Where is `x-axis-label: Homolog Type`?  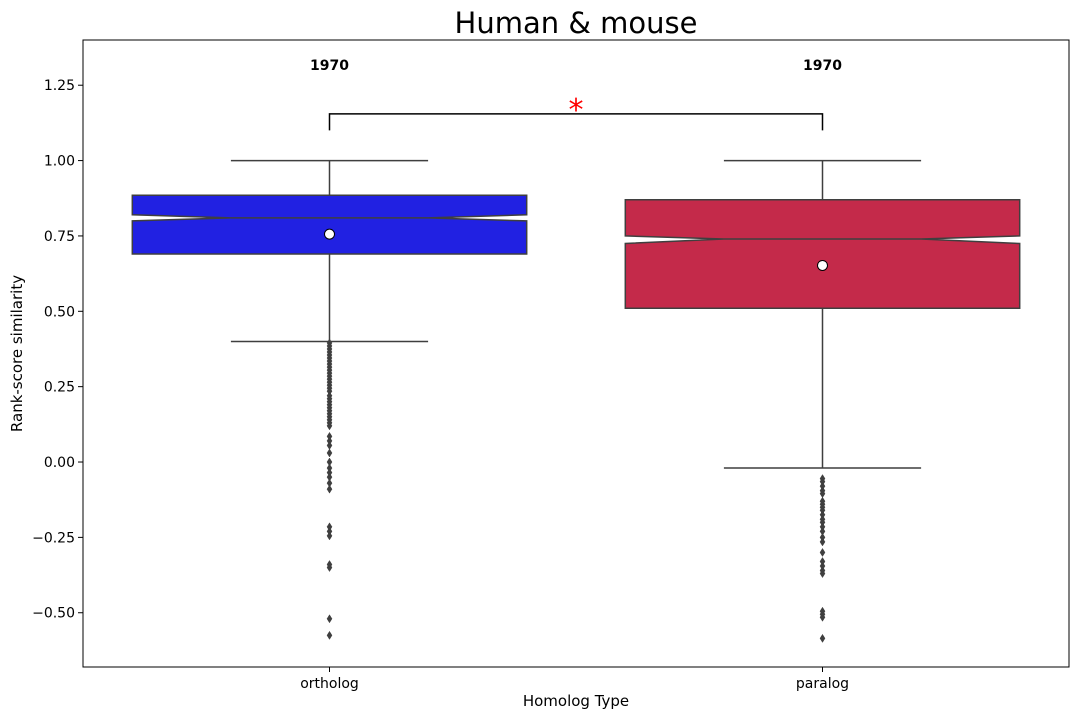 x-axis-label: Homolog Type is located at coordinates (576, 701).